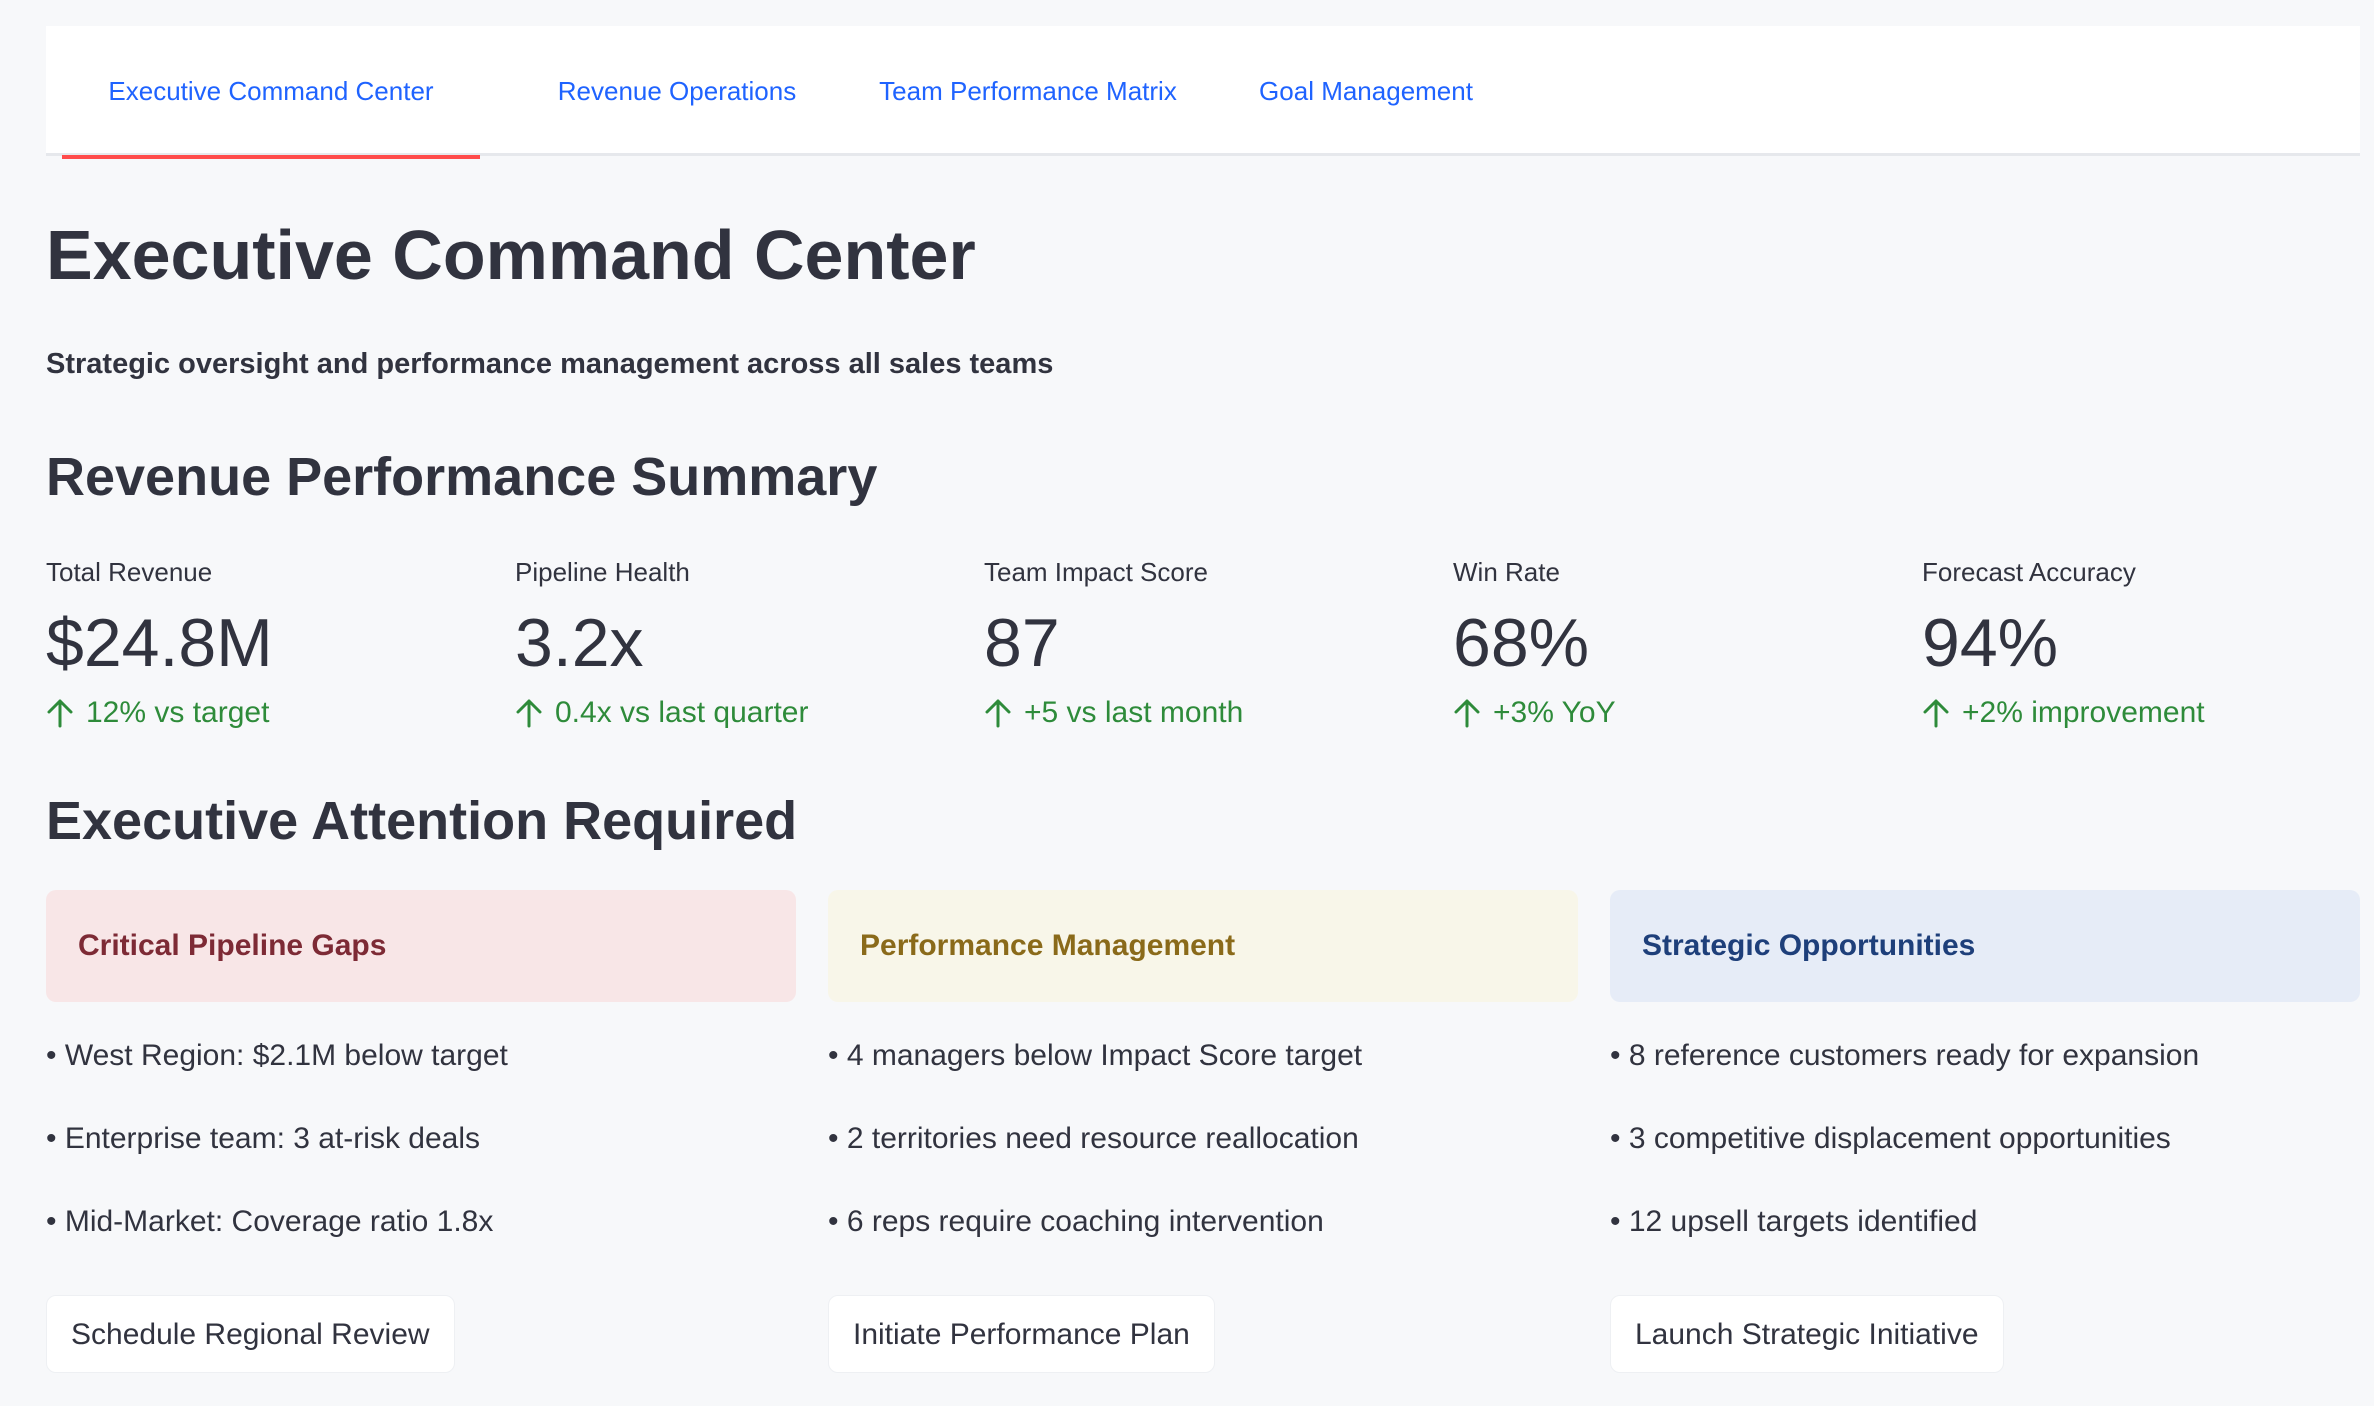  I want to click on metric-delta: 12% vs target, so click(276, 713).